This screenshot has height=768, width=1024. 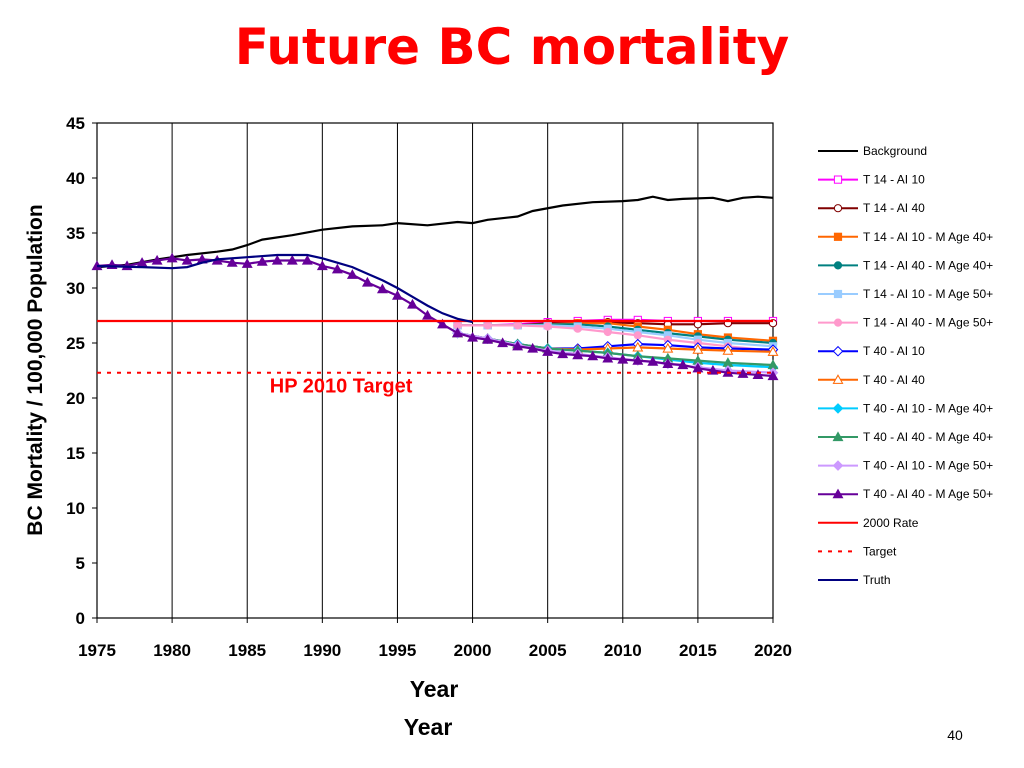 I want to click on legend-item: T 40 - AI 10 - M Age 50+, so click(x=905, y=466).